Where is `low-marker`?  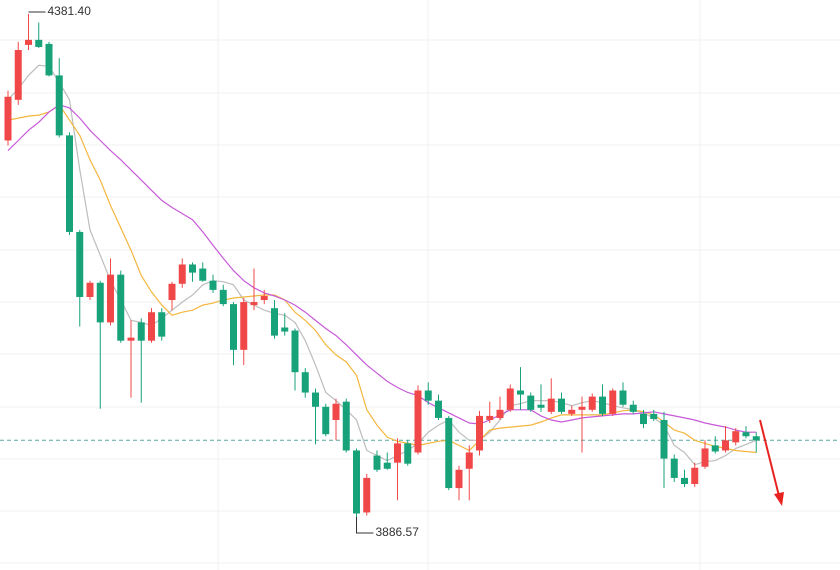 low-marker is located at coordinates (365, 525).